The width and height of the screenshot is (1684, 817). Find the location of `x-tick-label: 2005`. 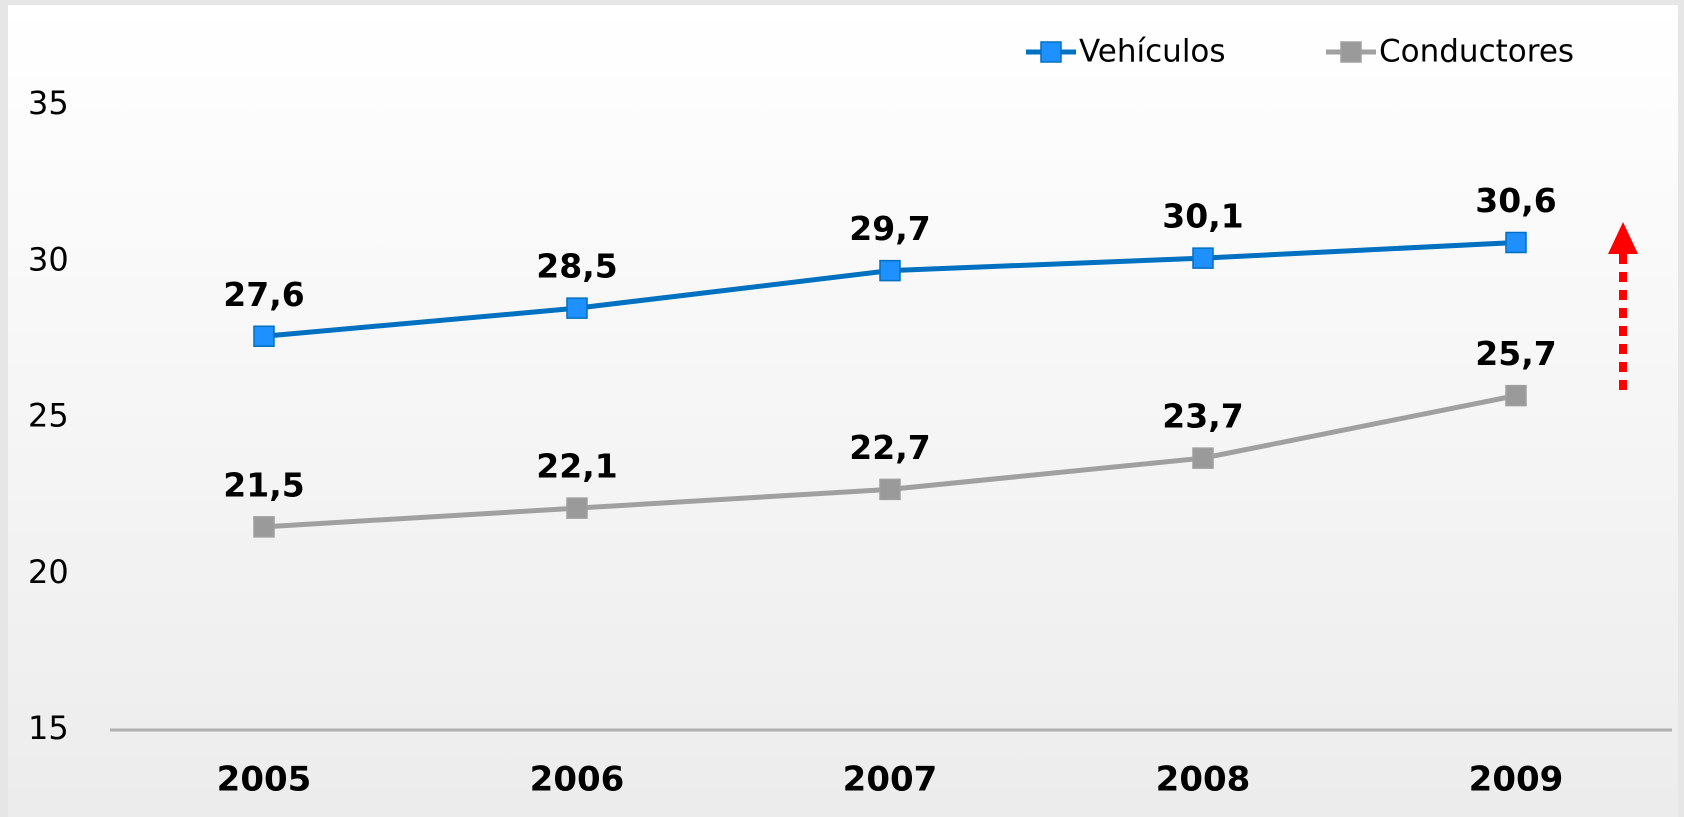

x-tick-label: 2005 is located at coordinates (264, 780).